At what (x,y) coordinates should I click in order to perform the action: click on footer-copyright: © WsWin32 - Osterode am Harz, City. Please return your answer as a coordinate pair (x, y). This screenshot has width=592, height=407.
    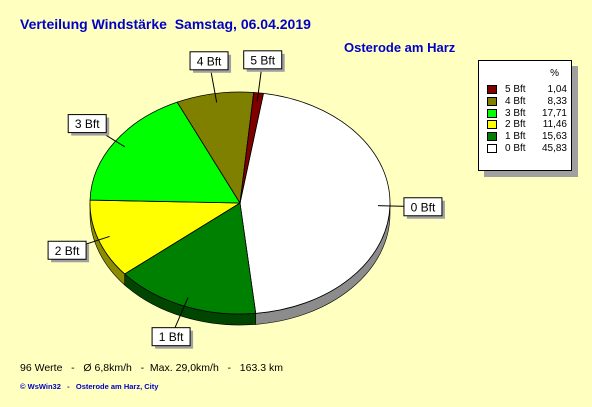
    Looking at the image, I should click on (89, 386).